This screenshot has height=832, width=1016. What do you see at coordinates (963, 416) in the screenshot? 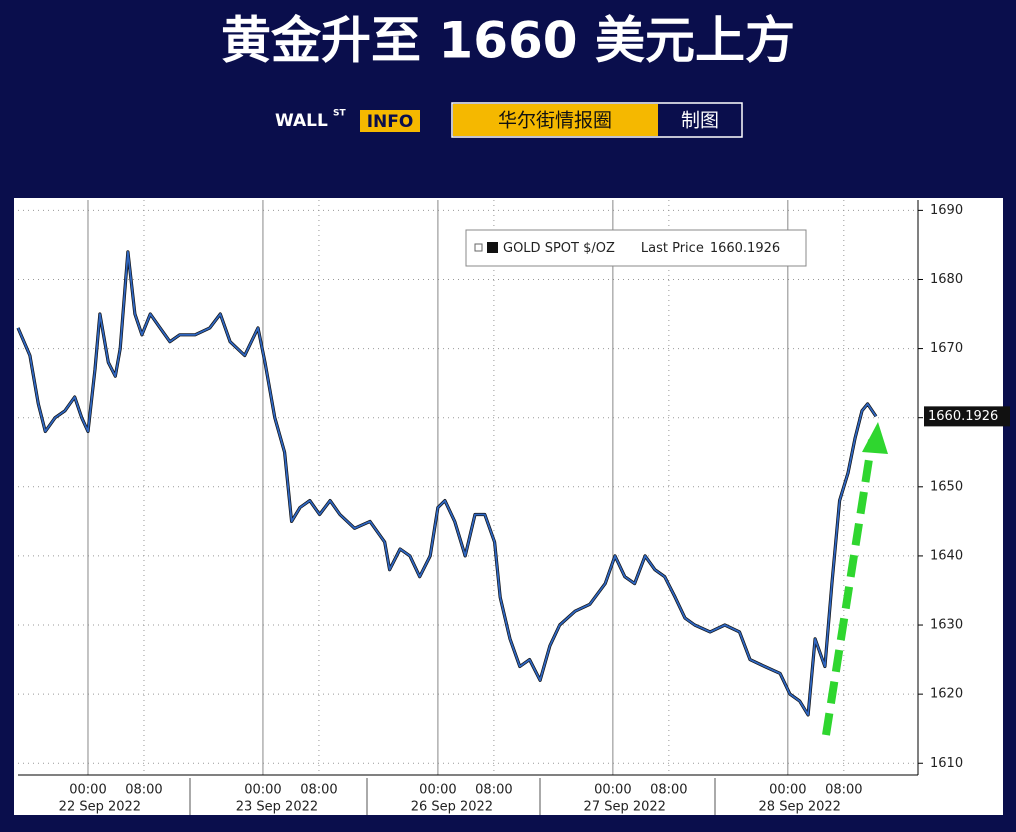
I see `last-price-label: 1660.1926` at bounding box center [963, 416].